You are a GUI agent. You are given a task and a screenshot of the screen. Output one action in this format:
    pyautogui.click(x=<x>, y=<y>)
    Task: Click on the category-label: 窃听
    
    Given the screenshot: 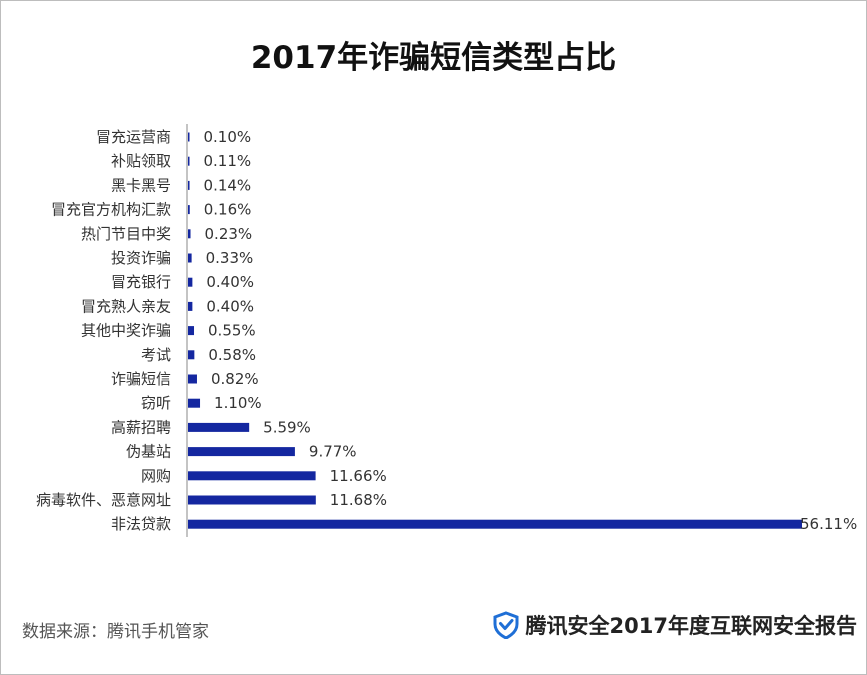 What is the action you would take?
    pyautogui.click(x=156, y=403)
    